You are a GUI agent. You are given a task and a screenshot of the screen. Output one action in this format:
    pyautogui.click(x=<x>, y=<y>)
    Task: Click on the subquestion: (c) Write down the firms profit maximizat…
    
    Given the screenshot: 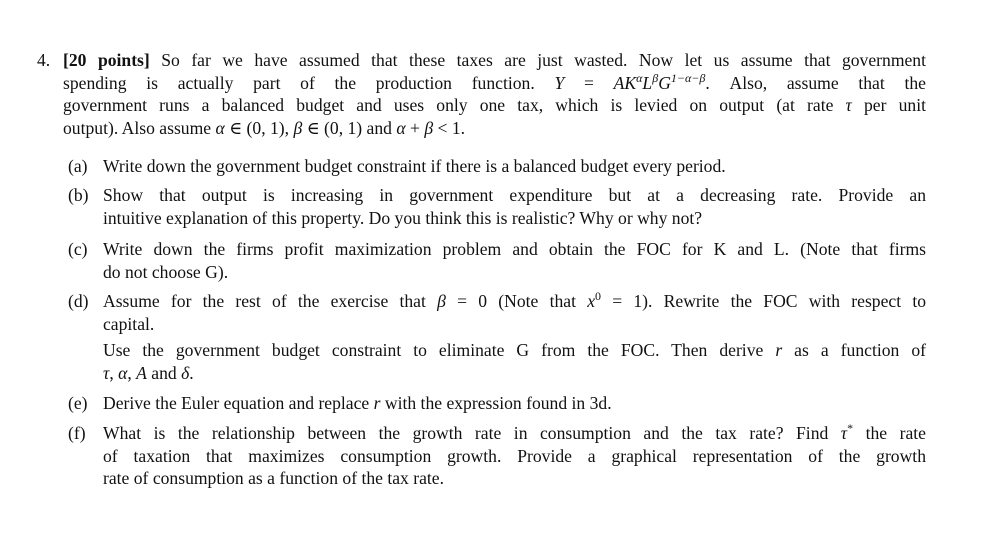 What is the action you would take?
    pyautogui.click(x=497, y=260)
    